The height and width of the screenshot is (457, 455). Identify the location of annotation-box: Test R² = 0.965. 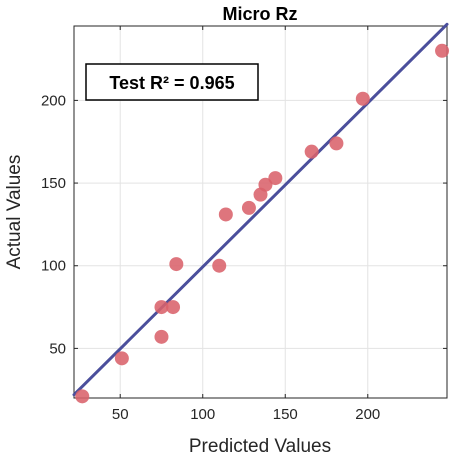
(172, 82).